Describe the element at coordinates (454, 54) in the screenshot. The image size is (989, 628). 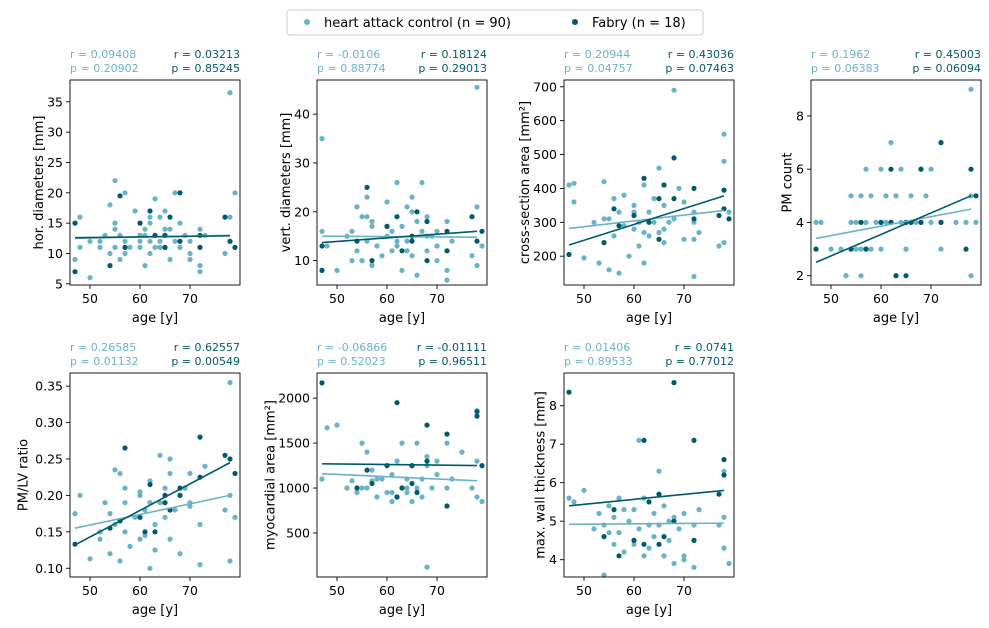
I see `fabry-r-value: r = 0.18124` at that location.